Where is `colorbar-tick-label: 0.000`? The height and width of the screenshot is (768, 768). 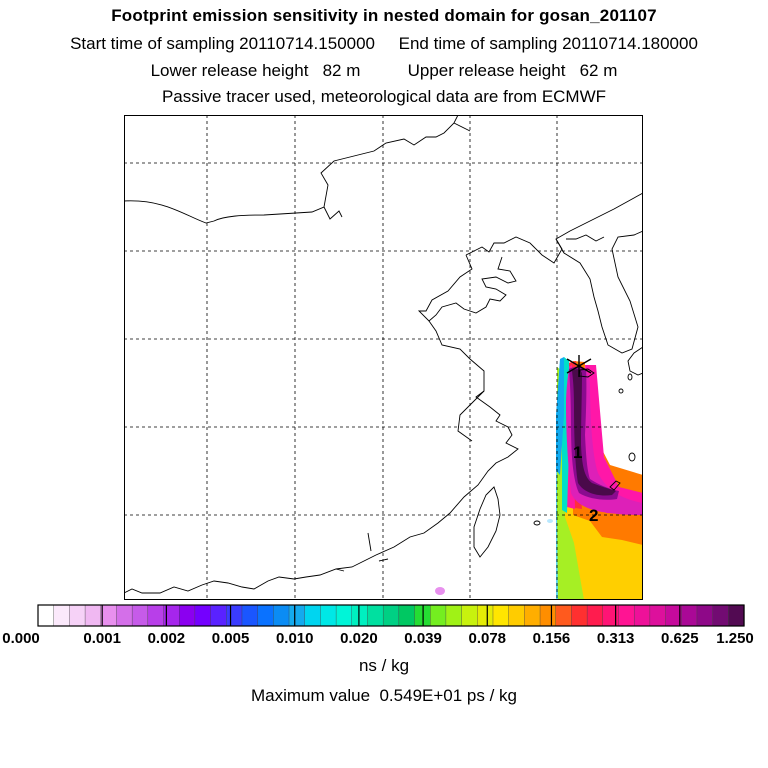 colorbar-tick-label: 0.000 is located at coordinates (21, 638).